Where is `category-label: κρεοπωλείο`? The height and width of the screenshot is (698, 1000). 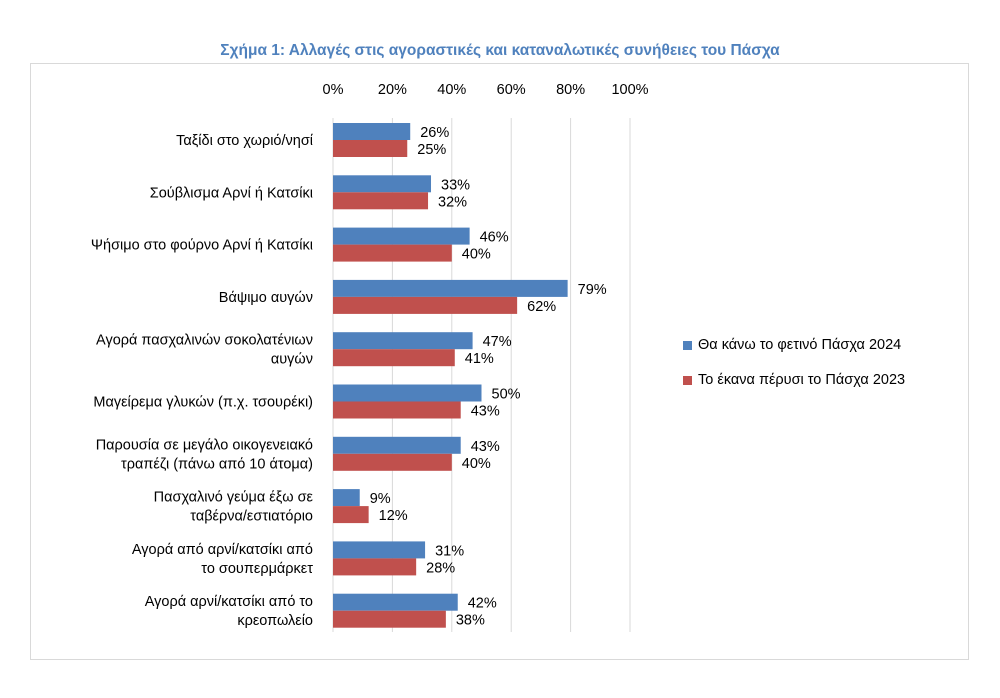 category-label: κρεοπωλείο is located at coordinates (275, 621).